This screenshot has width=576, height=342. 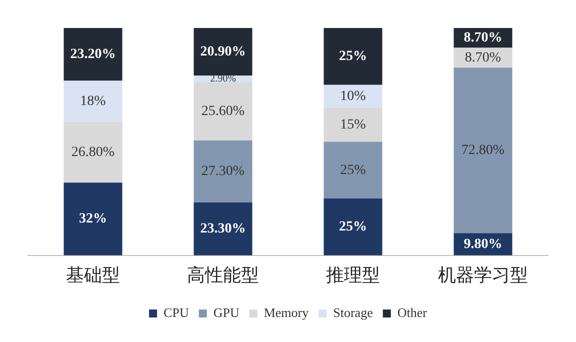 I want to click on data-label: 32%, so click(x=93, y=219).